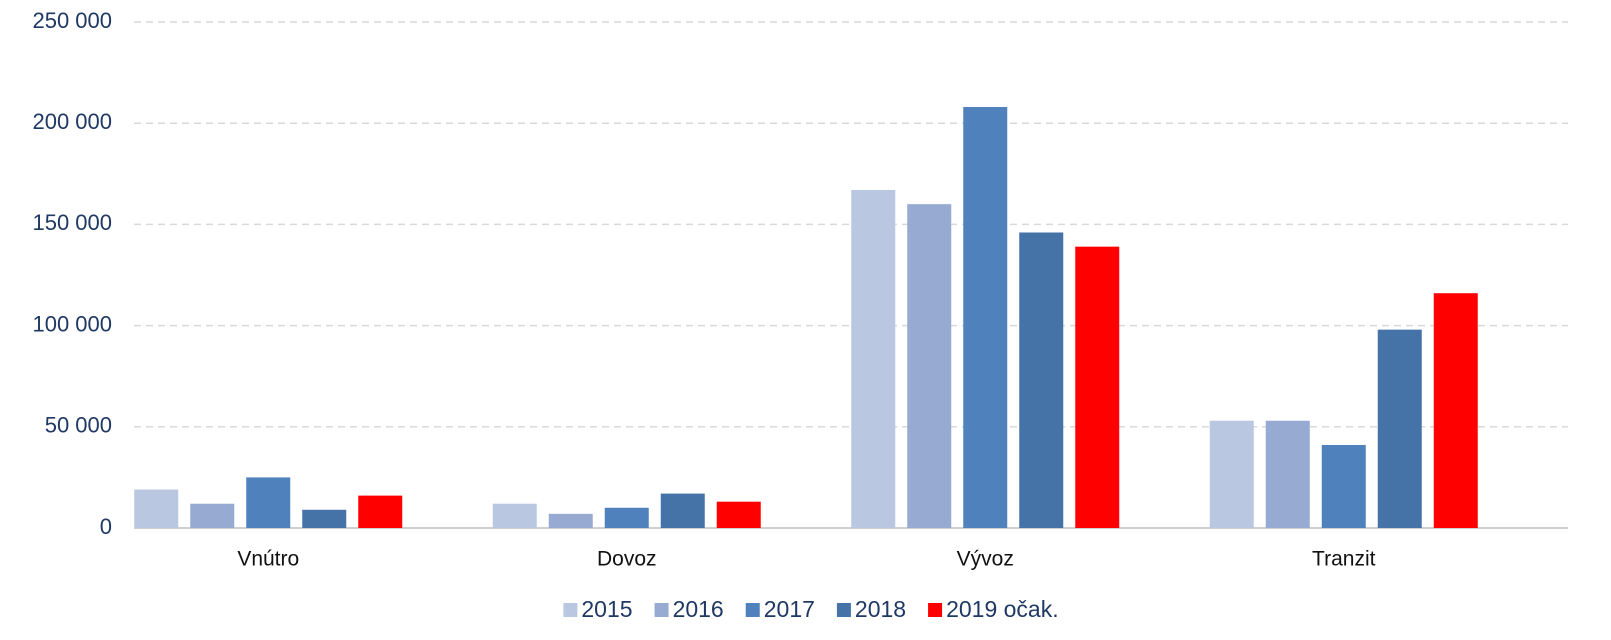 The height and width of the screenshot is (640, 1611). What do you see at coordinates (106, 526) in the screenshot?
I see `y-tick-label: 0` at bounding box center [106, 526].